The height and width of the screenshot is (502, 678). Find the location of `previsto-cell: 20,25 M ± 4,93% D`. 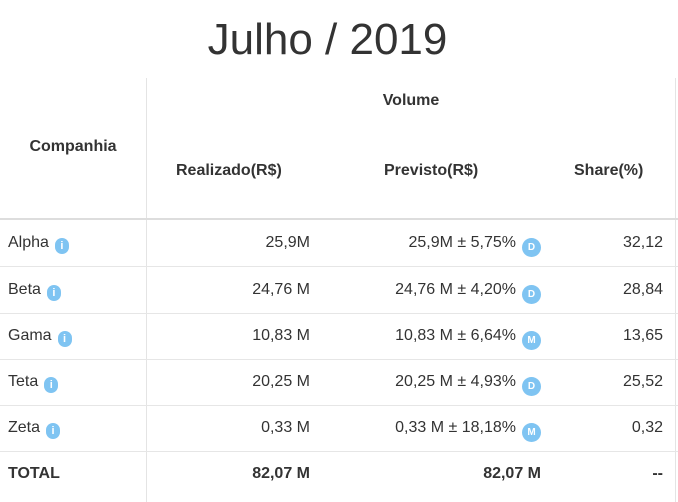

previsto-cell: 20,25 M ± 4,93% D is located at coordinates (430, 382).